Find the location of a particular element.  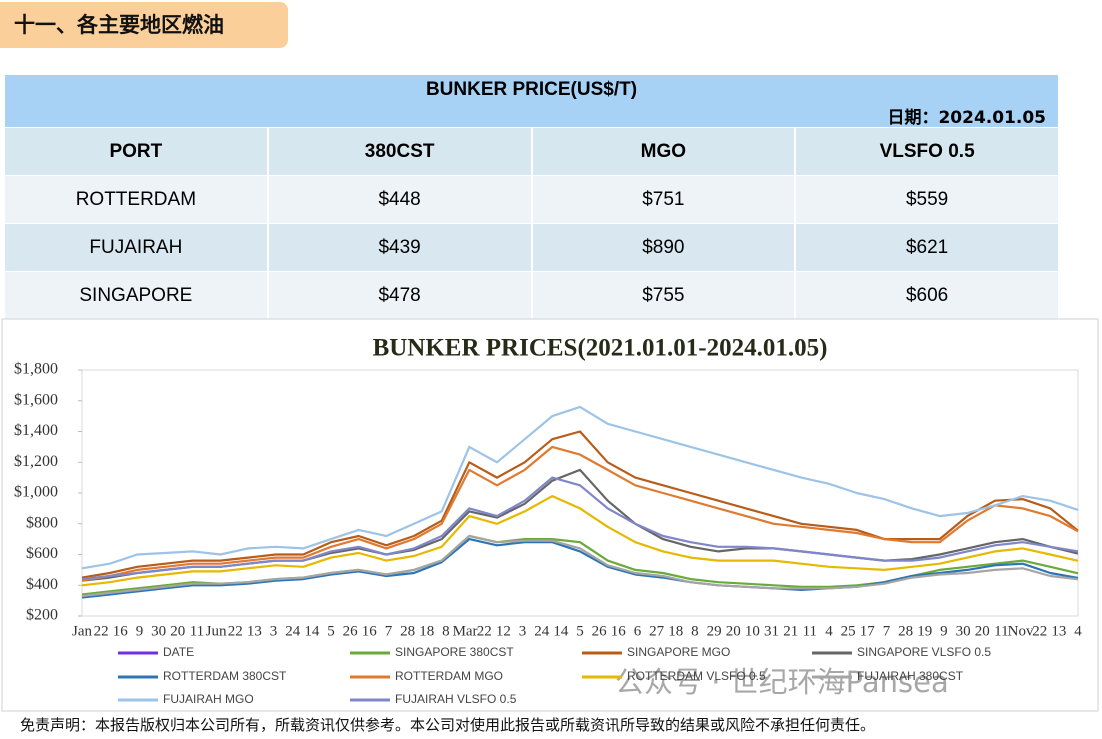

x-tick-label: 25 is located at coordinates (848, 631).